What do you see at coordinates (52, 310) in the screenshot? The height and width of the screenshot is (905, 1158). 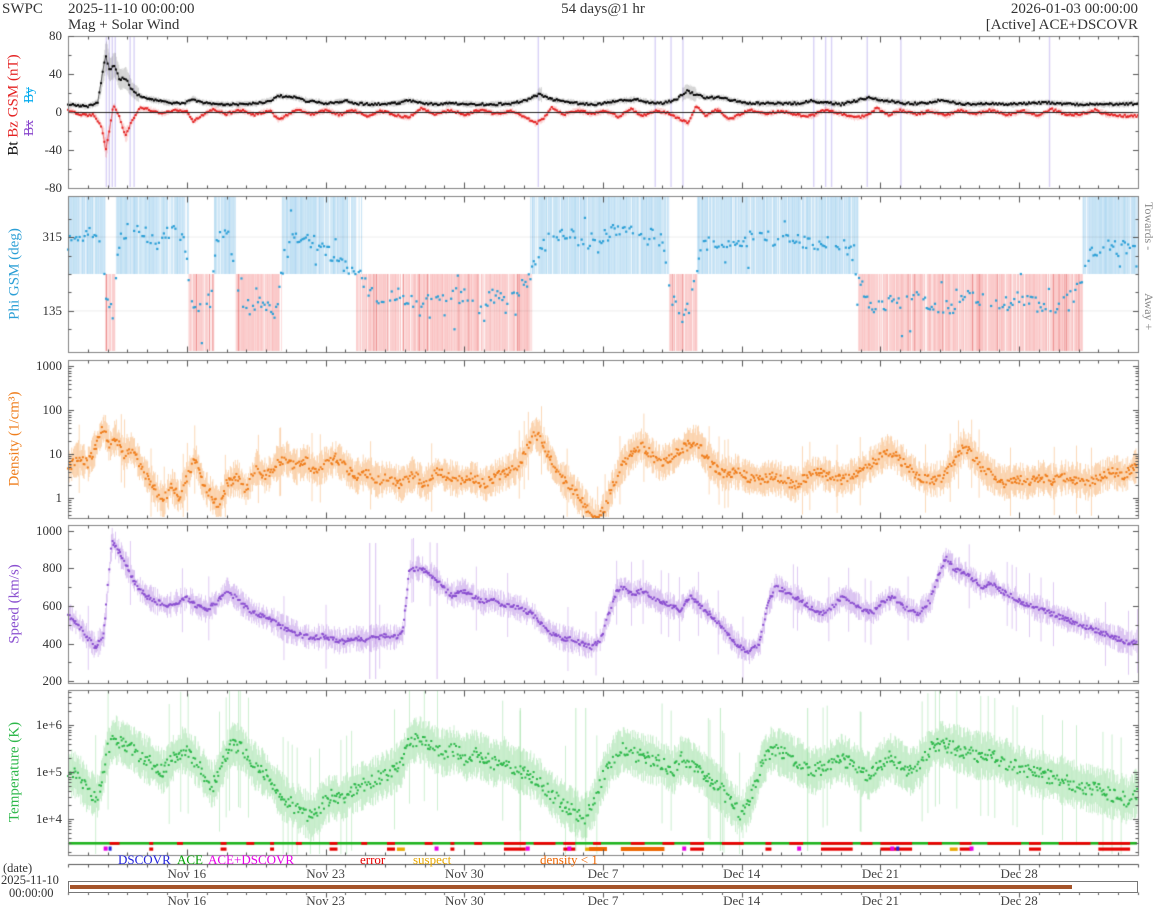 I see `y-tick-label: 135` at bounding box center [52, 310].